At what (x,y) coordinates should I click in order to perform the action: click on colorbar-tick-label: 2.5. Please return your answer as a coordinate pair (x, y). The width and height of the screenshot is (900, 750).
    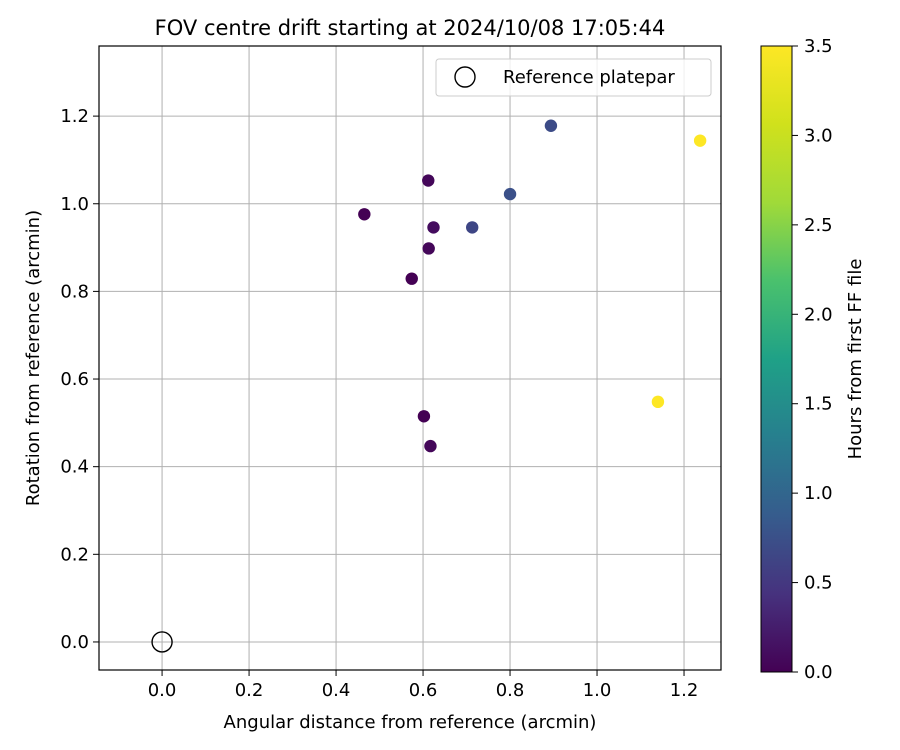
    Looking at the image, I should click on (818, 225).